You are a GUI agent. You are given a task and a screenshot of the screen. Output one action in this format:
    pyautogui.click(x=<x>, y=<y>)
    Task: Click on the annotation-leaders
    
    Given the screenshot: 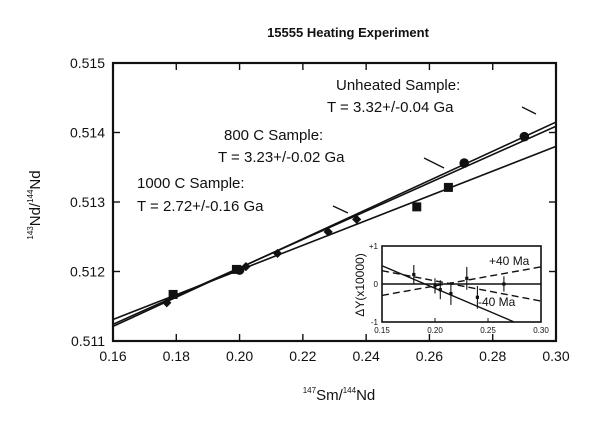 What is the action you would take?
    pyautogui.click(x=434, y=160)
    